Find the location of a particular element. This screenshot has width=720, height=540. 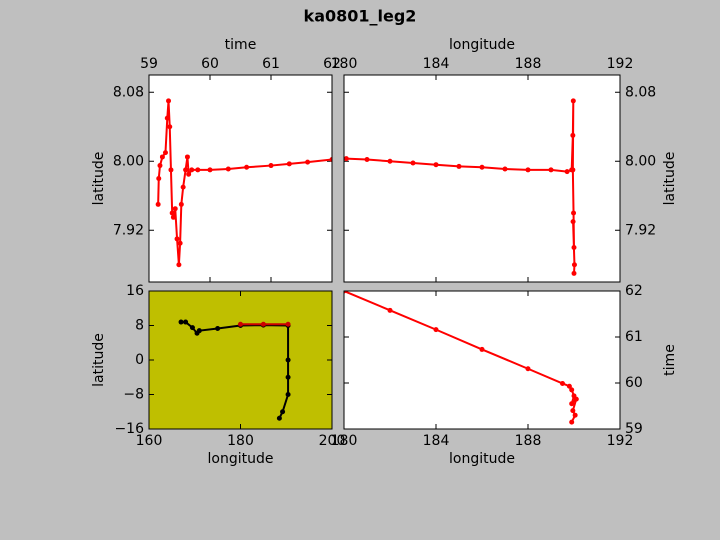

y-axis-label: time is located at coordinates (670, 360).